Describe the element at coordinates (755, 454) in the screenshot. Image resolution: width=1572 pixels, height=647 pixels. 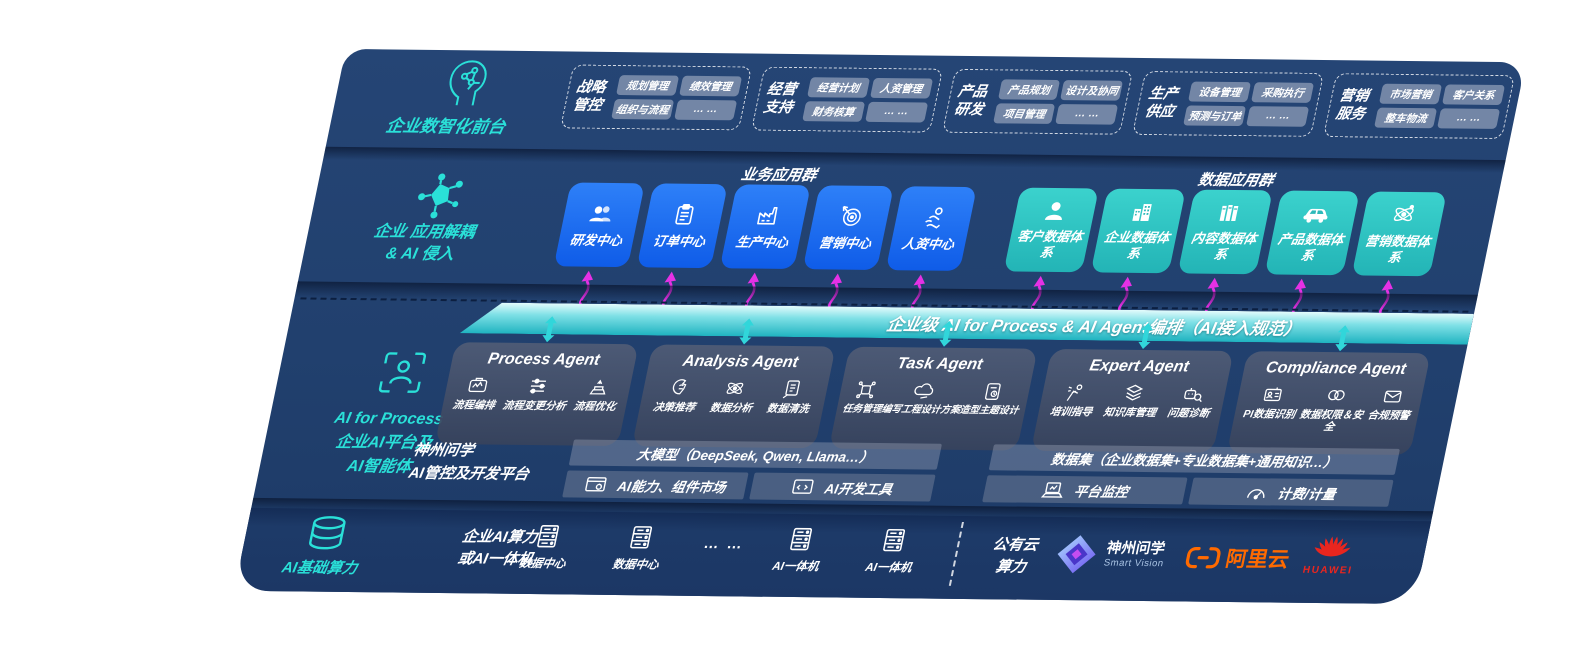
I see `model-bar: 大模型（DeepSeek, Qwen, Llama…）` at that location.